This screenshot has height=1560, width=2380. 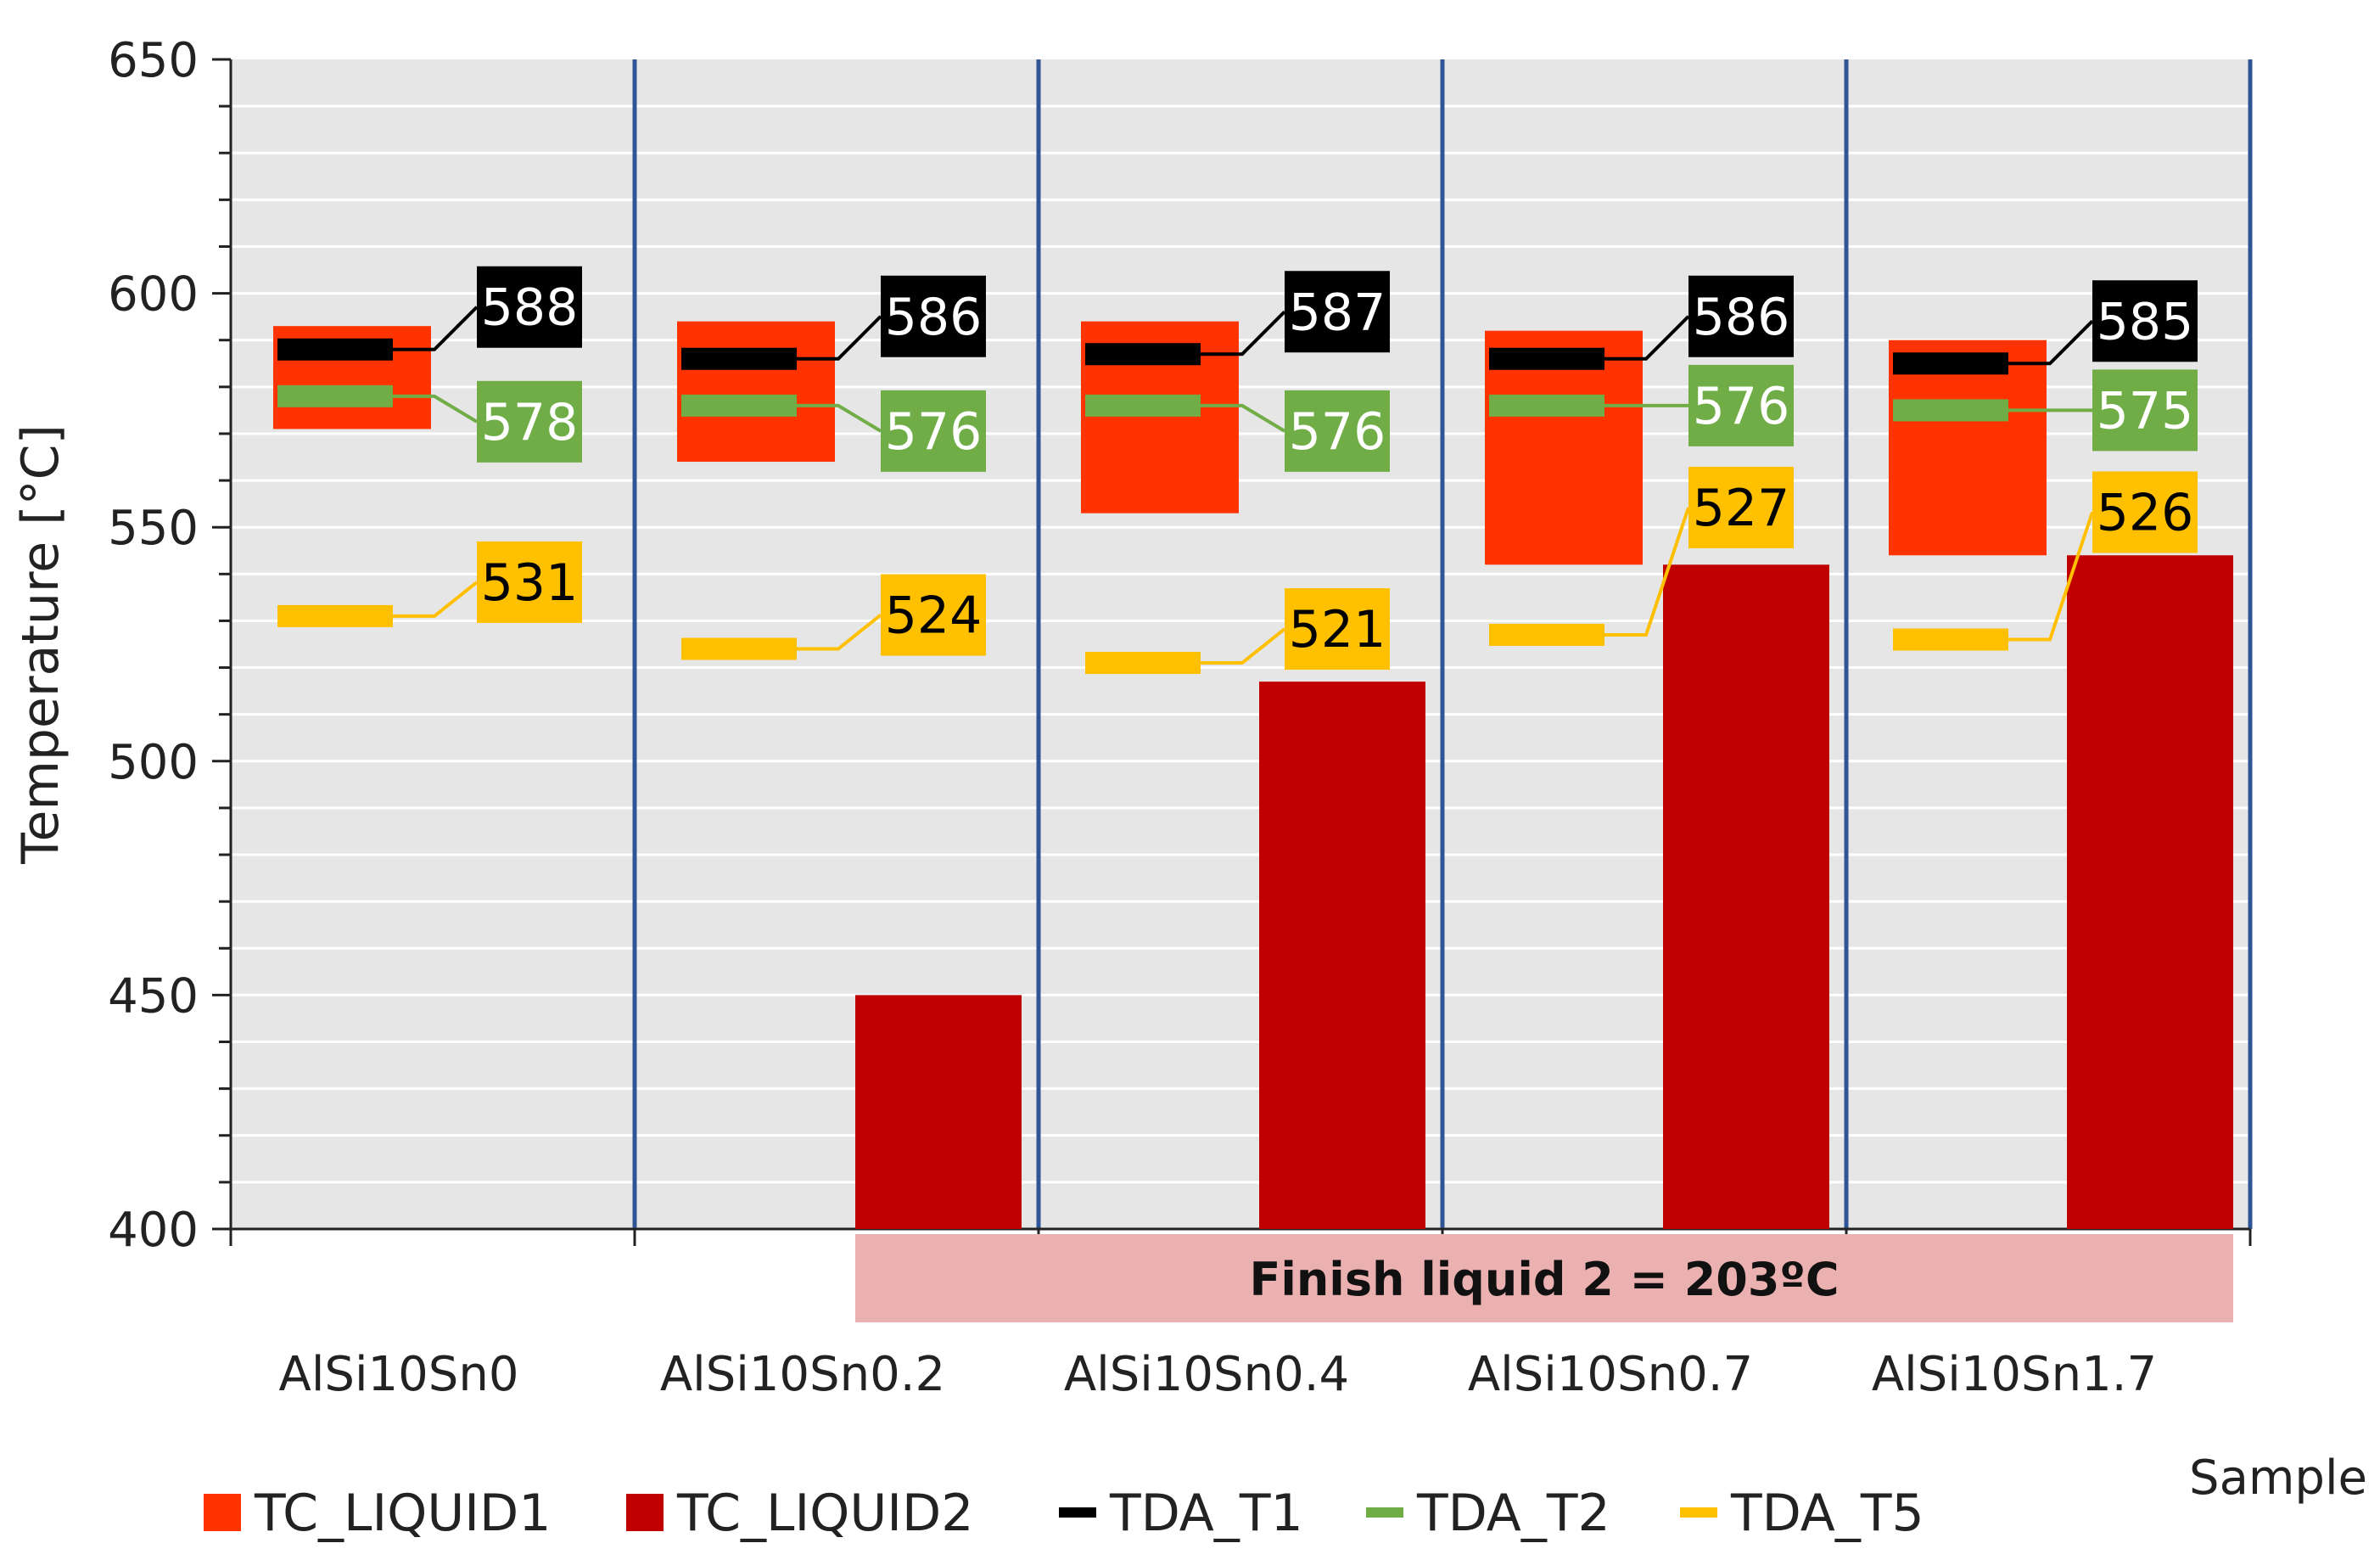 I want to click on tda-t1-data-label: 587, so click(x=1337, y=313).